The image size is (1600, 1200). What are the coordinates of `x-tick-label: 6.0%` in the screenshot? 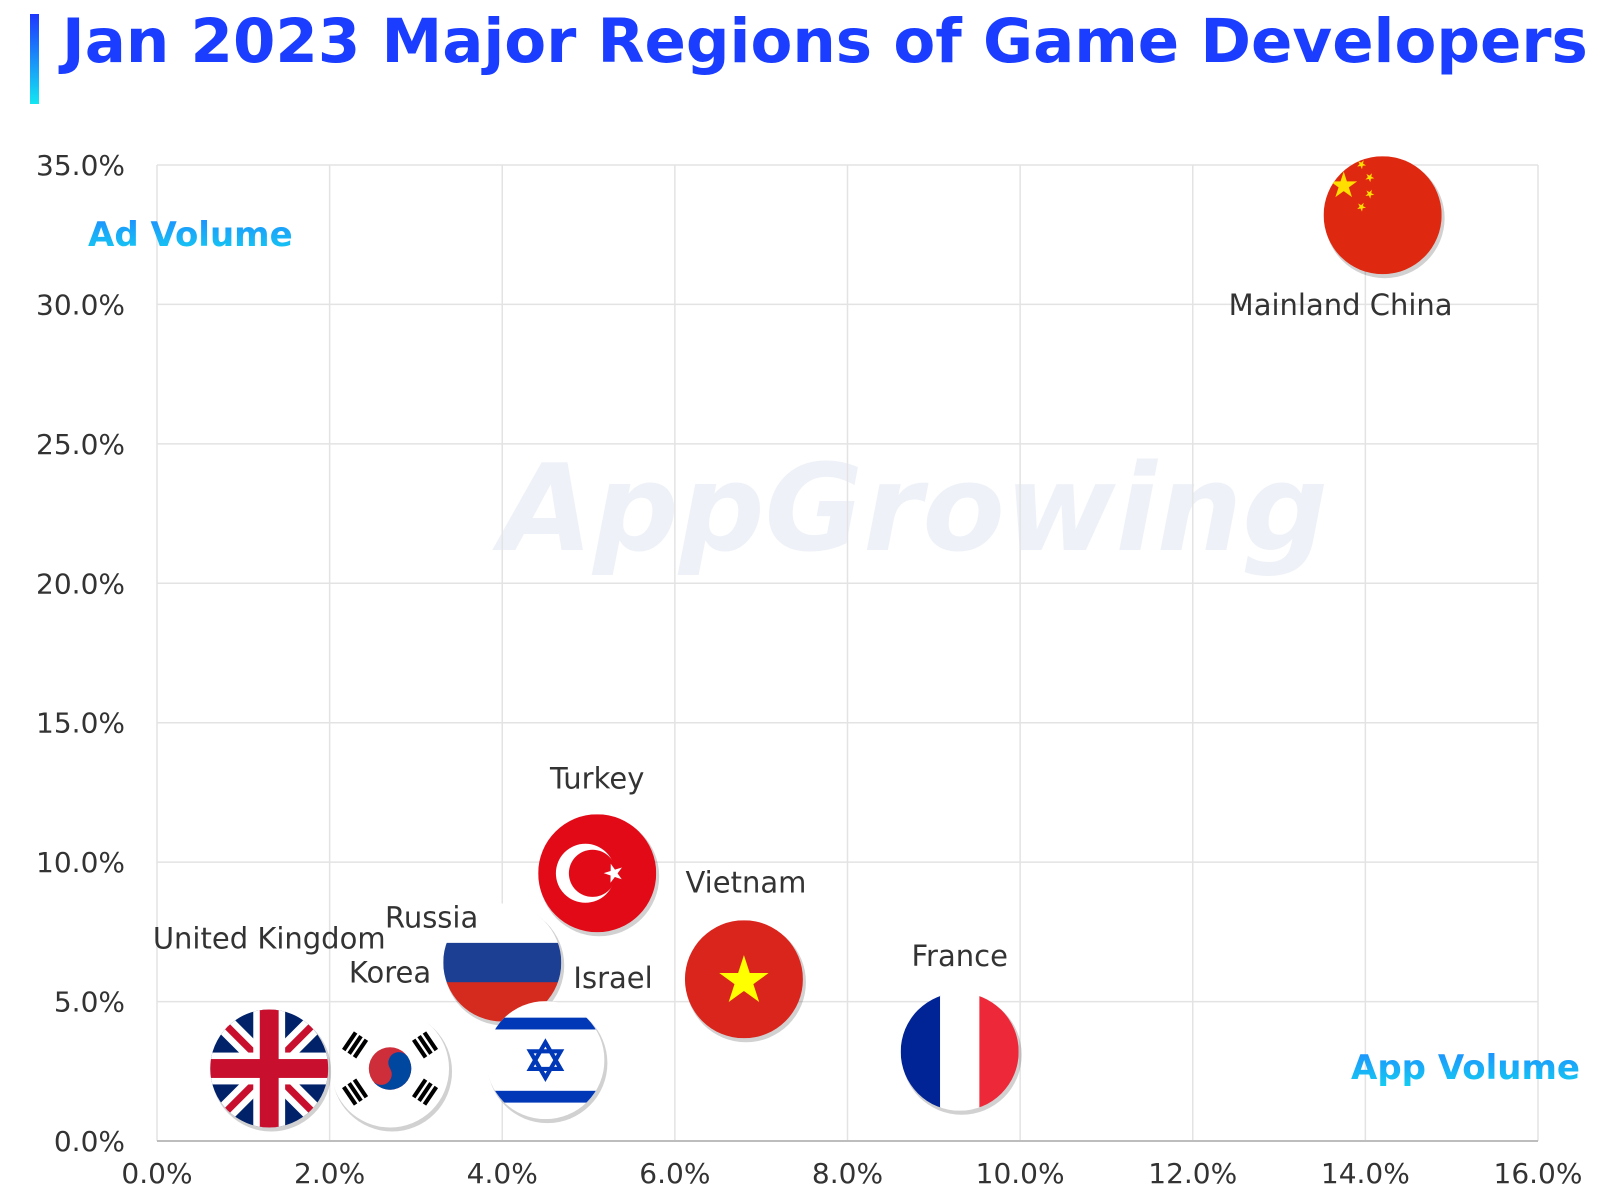 It's located at (674, 1173).